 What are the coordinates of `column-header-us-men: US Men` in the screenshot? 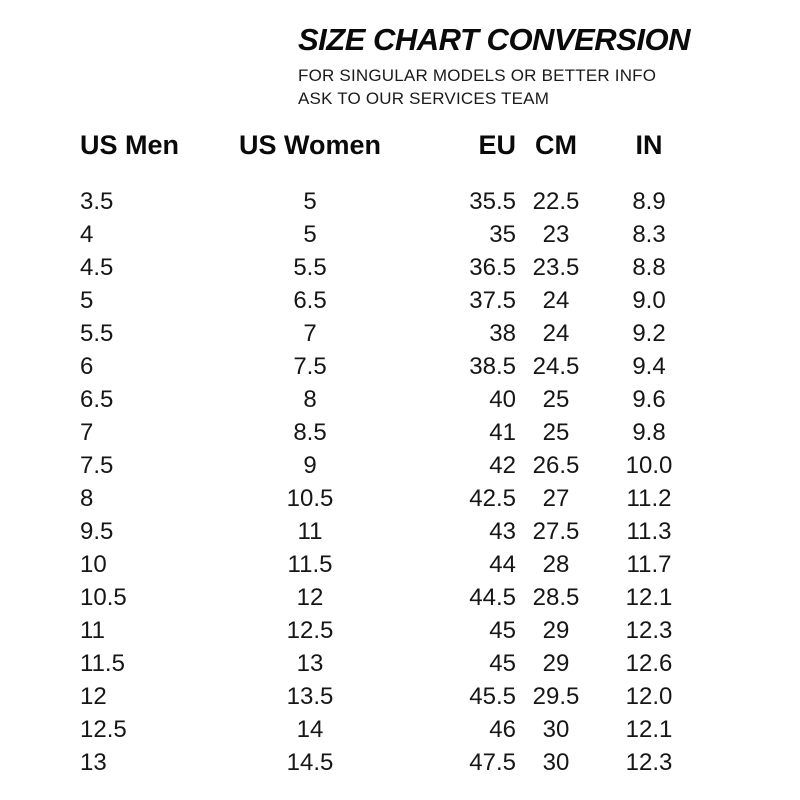 It's located at (130, 145).